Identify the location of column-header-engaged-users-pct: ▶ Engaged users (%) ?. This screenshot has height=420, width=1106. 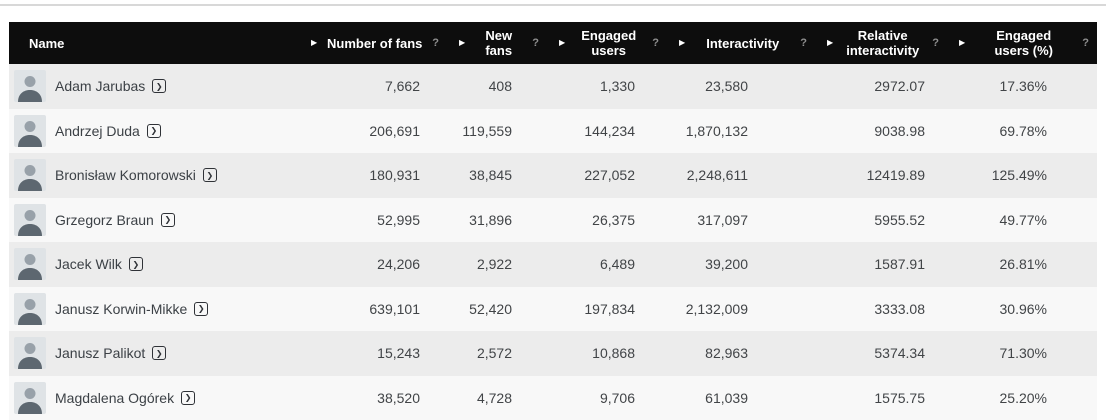
(1022, 43).